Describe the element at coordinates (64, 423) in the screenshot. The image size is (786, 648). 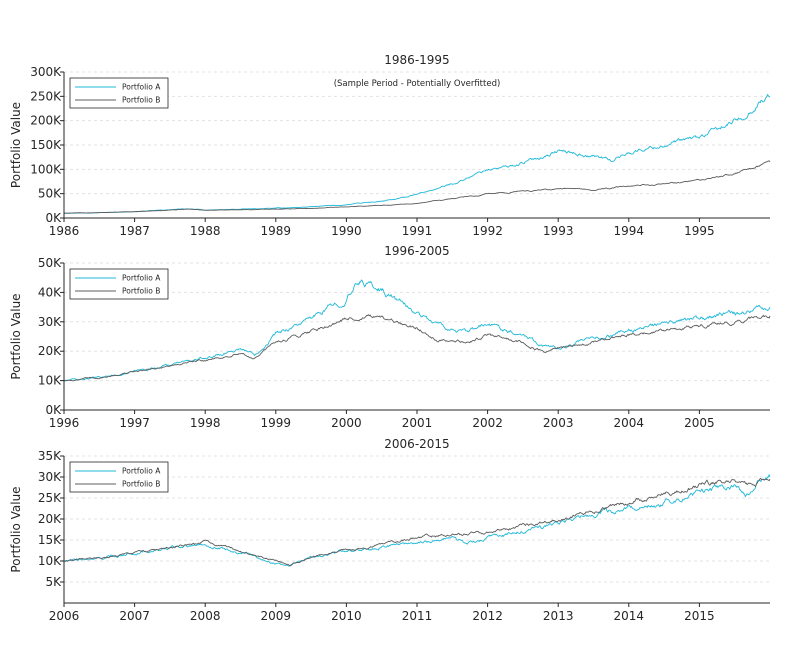
I see `x-tick-label: 1996` at that location.